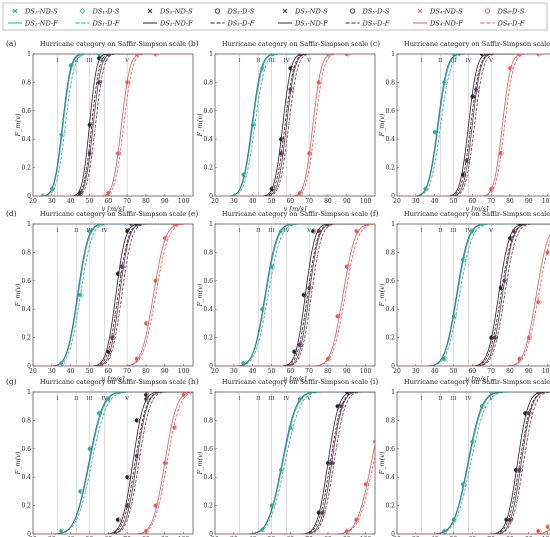  Describe the element at coordinates (271, 399) in the screenshot. I see `category-label: III` at that location.